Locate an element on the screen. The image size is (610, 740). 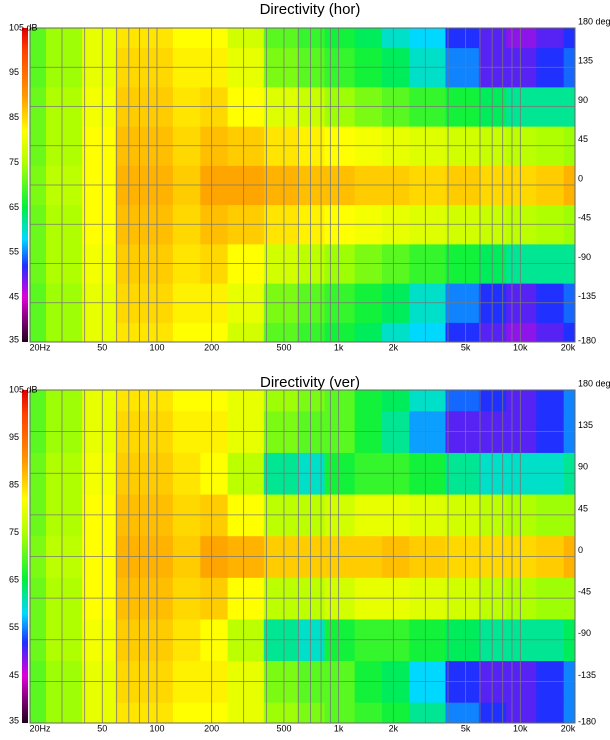
x-tick-label: 5k is located at coordinates (466, 347).